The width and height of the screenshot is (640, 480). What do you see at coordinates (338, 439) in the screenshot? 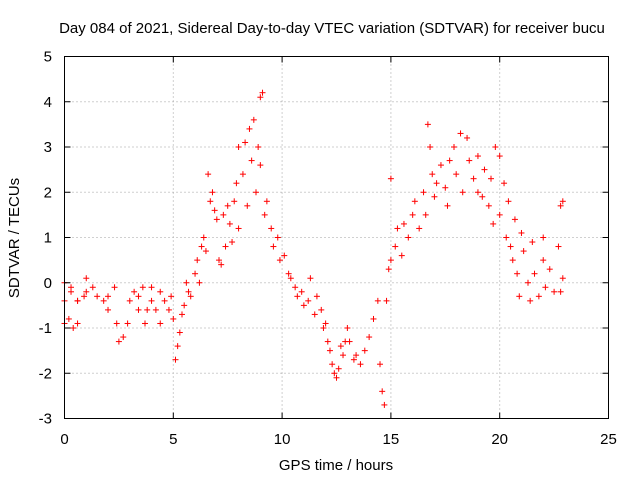
I see `x-tick-labels: 0 5 10 15 20 25` at bounding box center [338, 439].